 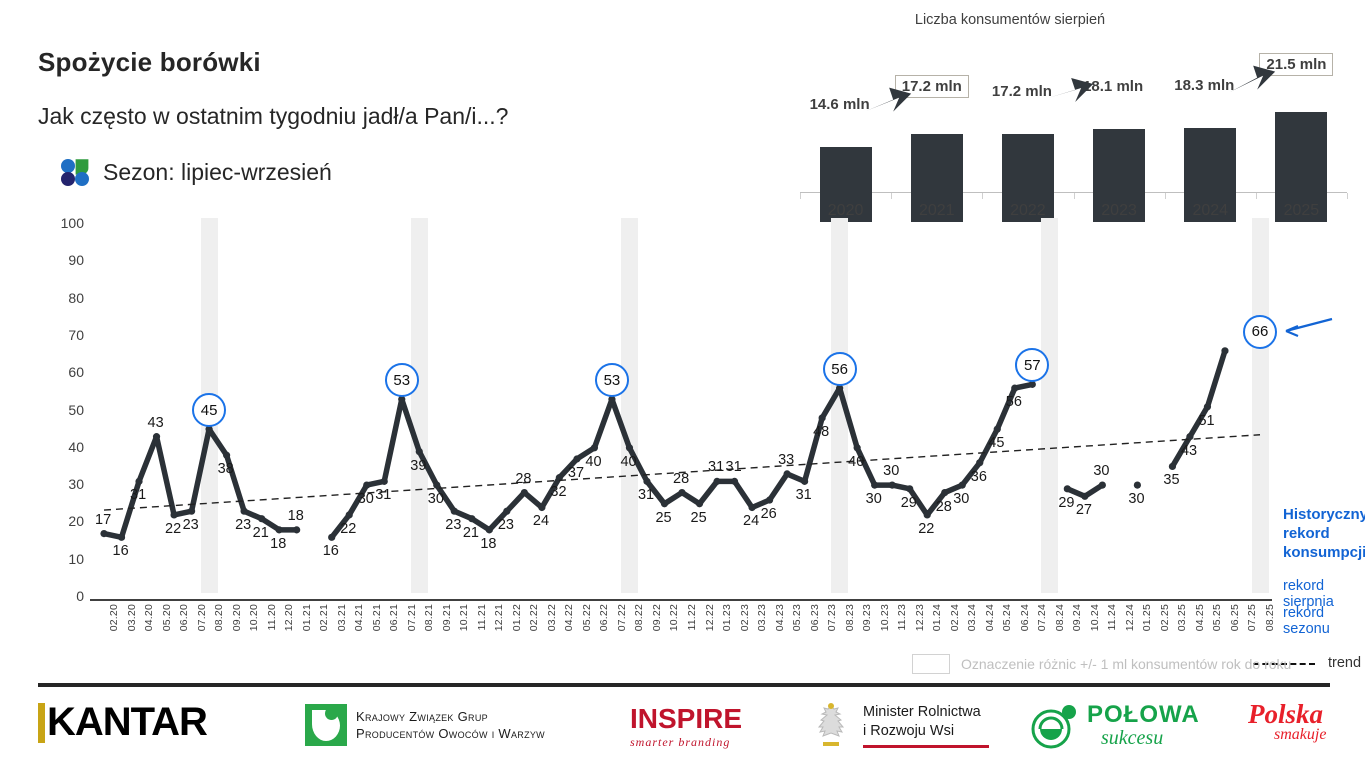 What do you see at coordinates (359, 618) in the screenshot?
I see `x-tick-04.21: 04.21` at bounding box center [359, 618].